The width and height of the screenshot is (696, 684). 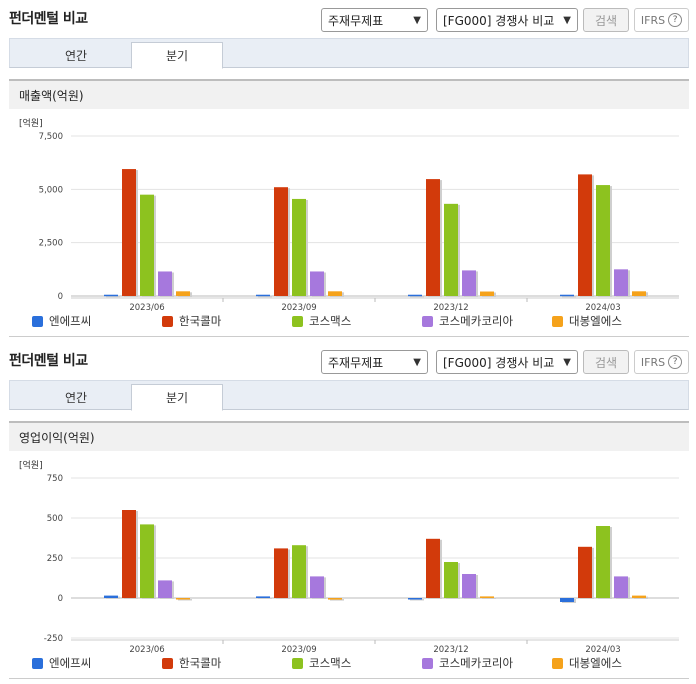 I want to click on x-tick-label: 2024/03, so click(x=602, y=649).